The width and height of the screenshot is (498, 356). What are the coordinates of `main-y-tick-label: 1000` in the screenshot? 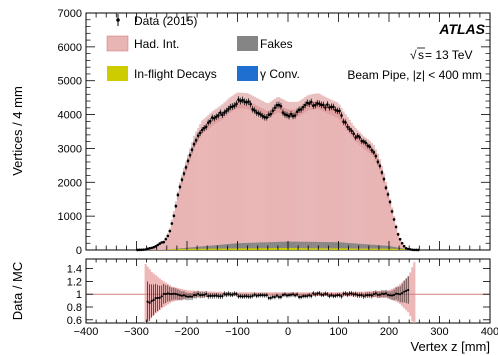 It's located at (70, 217).